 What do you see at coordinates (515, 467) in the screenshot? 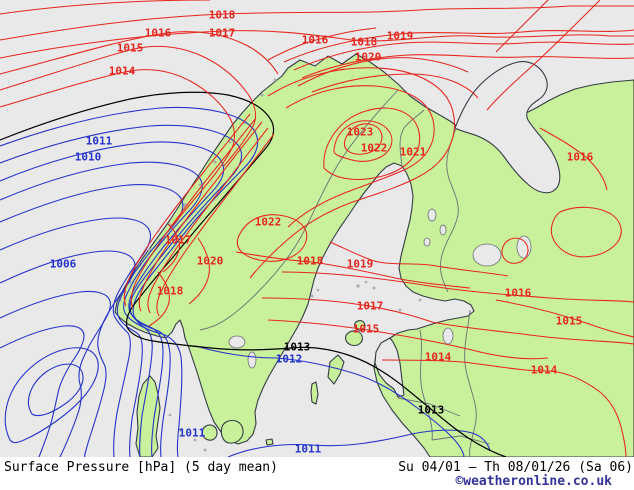
I see `date-range: Su 04/01 – Th 08/01/26 (Sa 06)` at bounding box center [515, 467].